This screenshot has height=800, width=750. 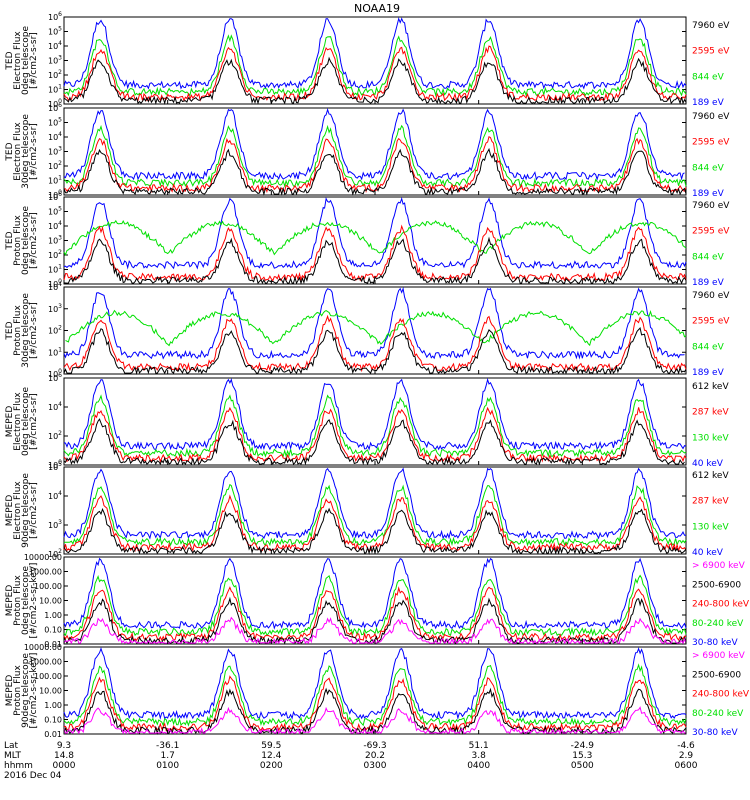 I want to click on xtick-lat: -69.3, so click(x=374, y=746).